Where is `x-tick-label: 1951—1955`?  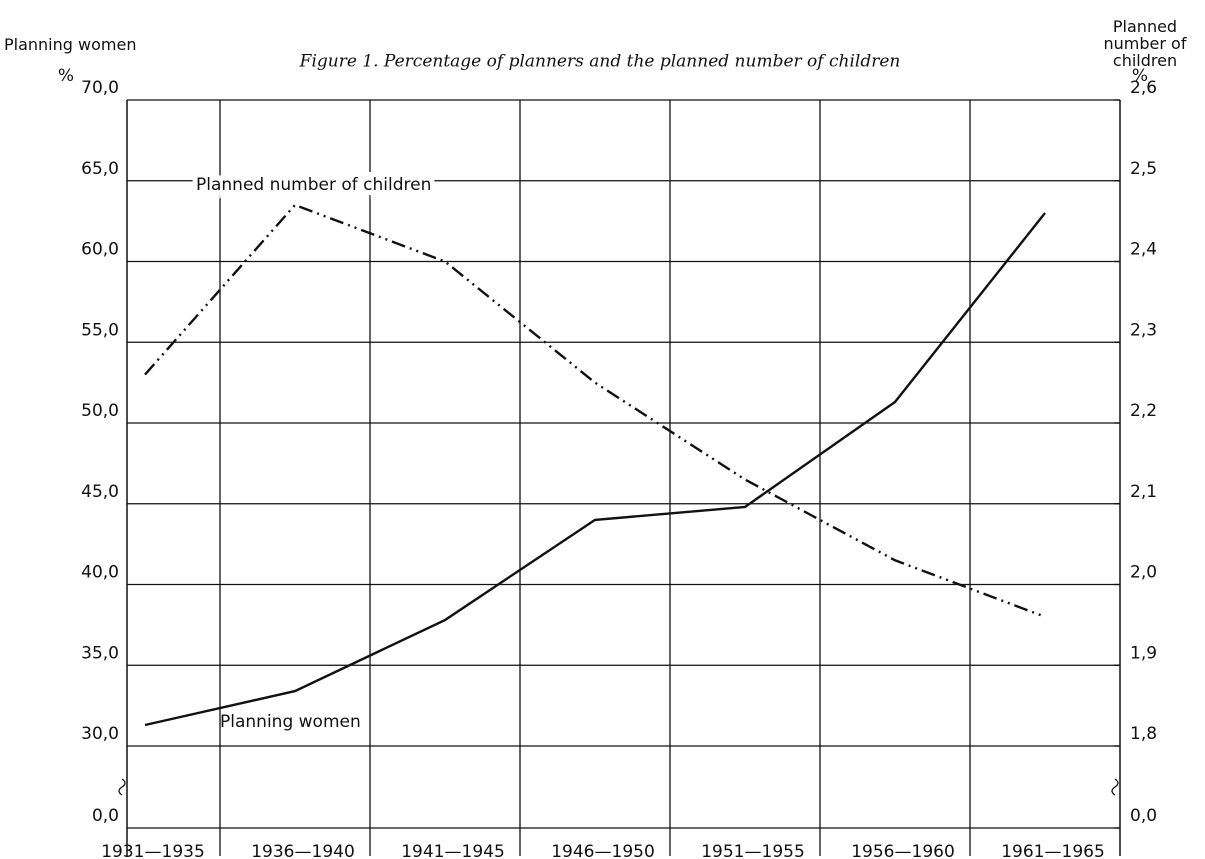 x-tick-label: 1951—1955 is located at coordinates (753, 850).